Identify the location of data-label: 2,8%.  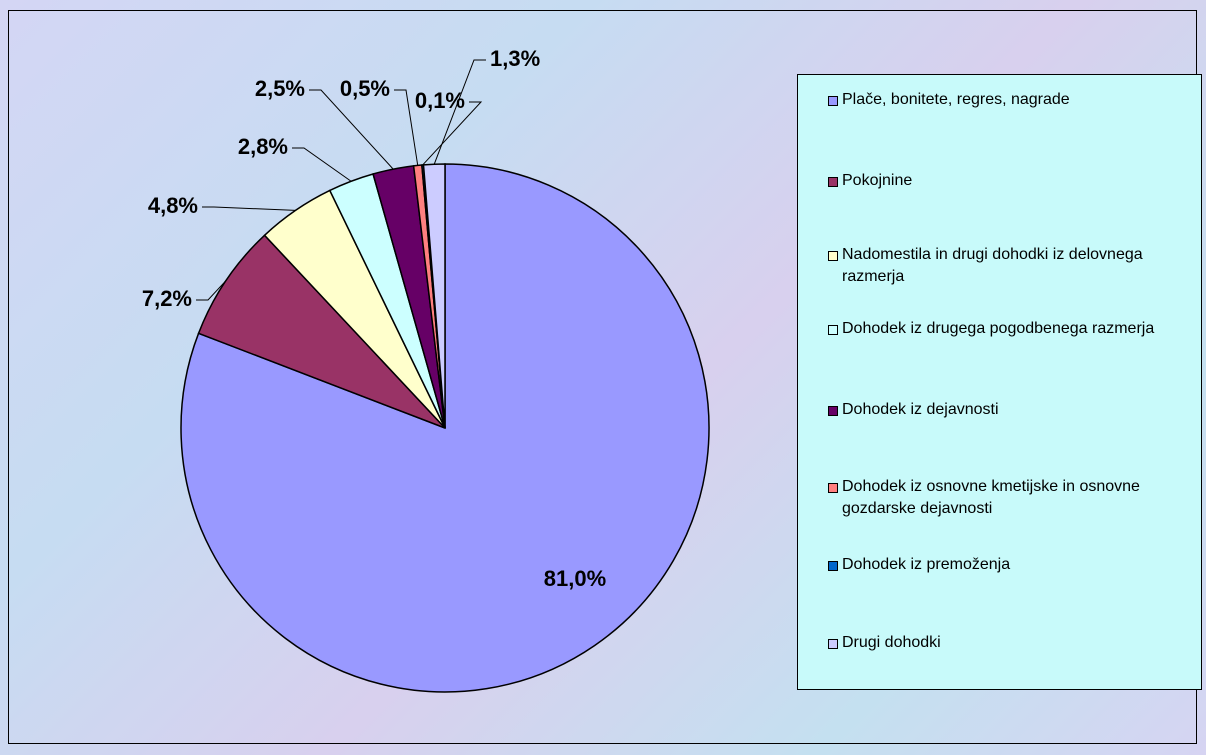
(263, 146).